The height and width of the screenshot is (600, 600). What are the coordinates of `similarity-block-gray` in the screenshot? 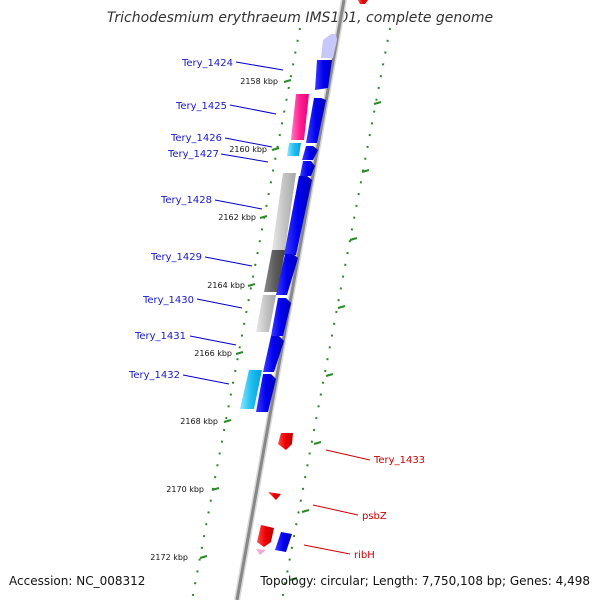 It's located at (266, 313).